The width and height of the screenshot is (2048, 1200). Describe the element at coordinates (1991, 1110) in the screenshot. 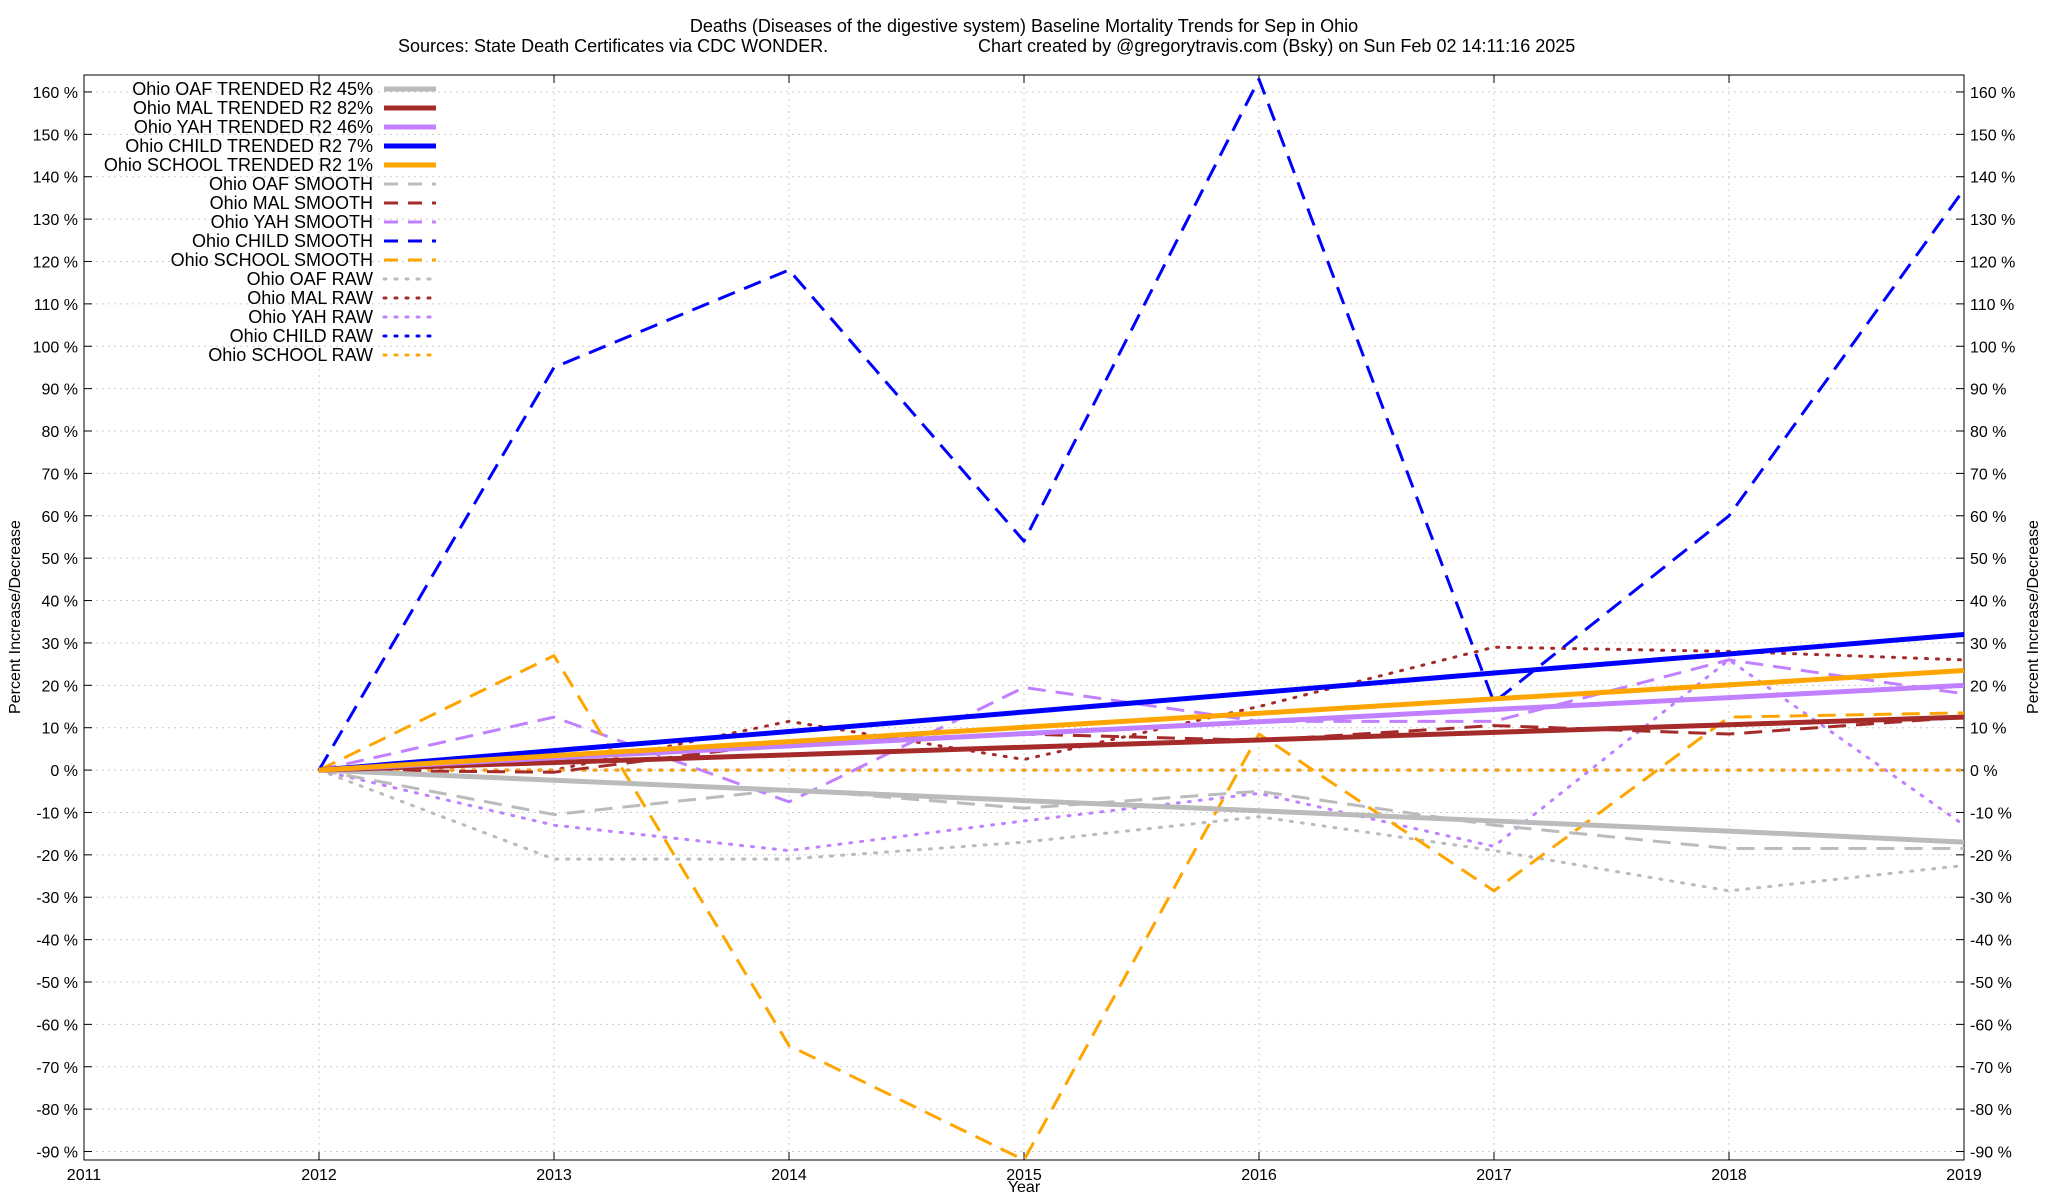

I see `y-tick-label-right: -80 %` at that location.